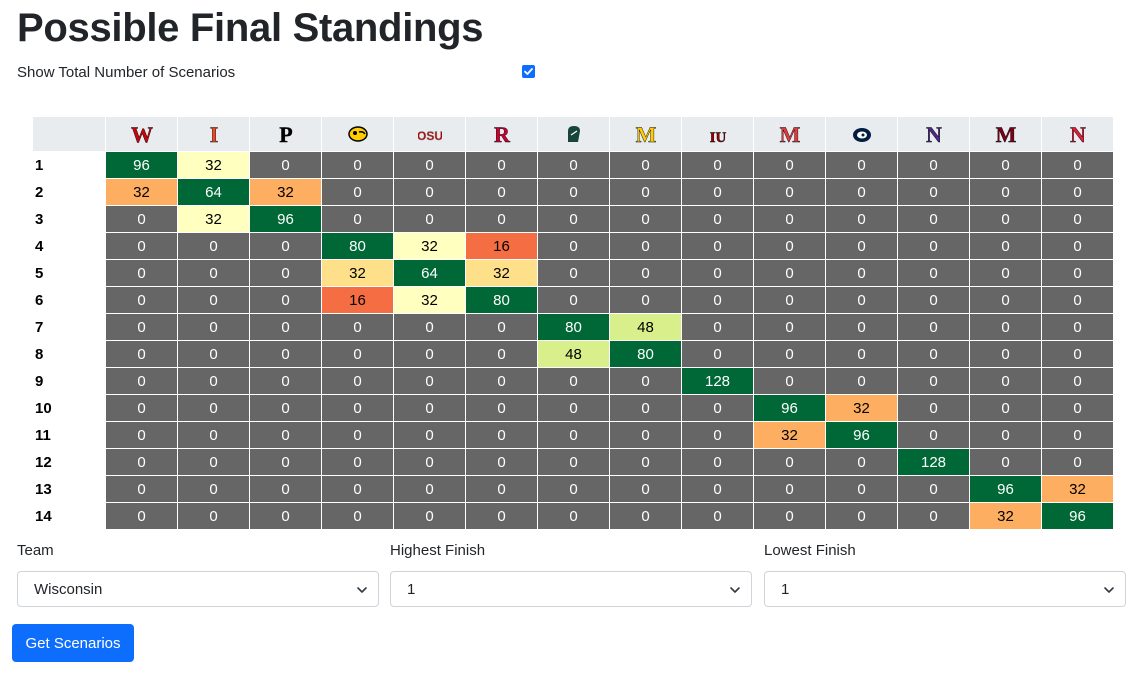 This screenshot has height=677, width=1144. Describe the element at coordinates (571, 589) in the screenshot. I see `highest-finish-select: 1` at that location.